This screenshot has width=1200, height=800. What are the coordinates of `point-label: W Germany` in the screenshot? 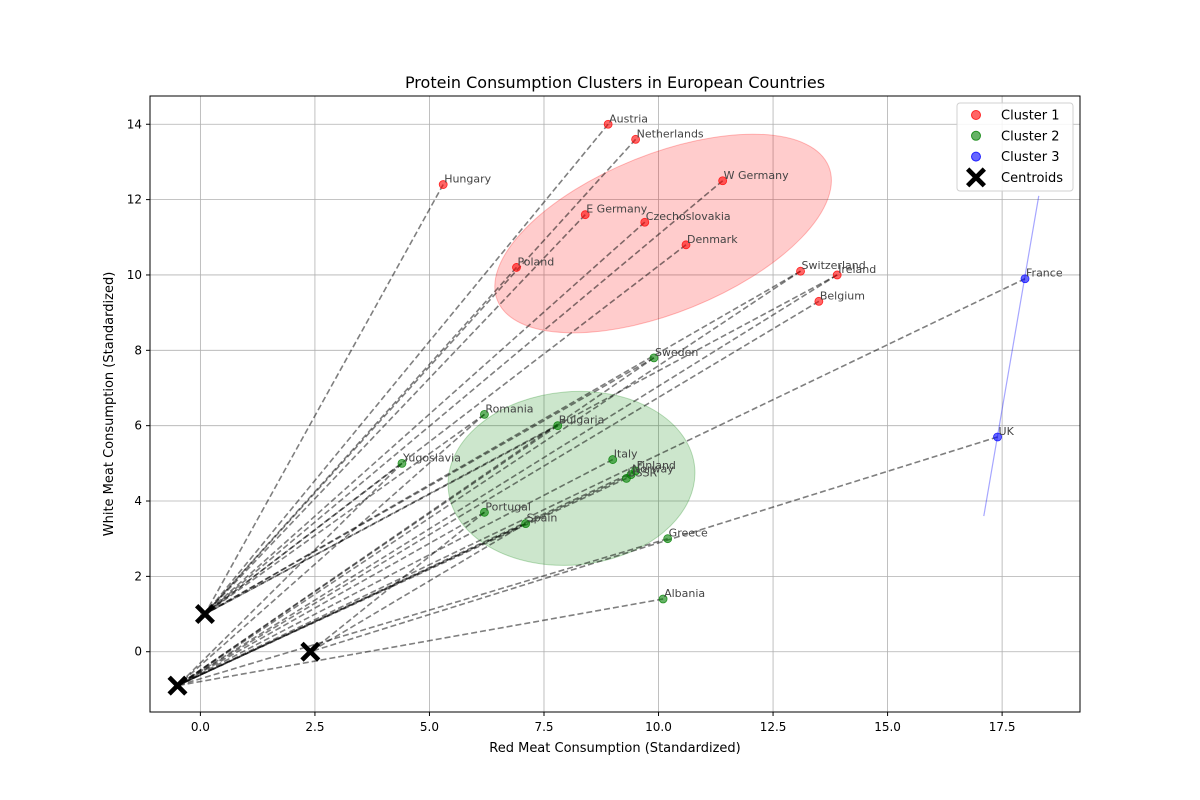 It's located at (756, 175).